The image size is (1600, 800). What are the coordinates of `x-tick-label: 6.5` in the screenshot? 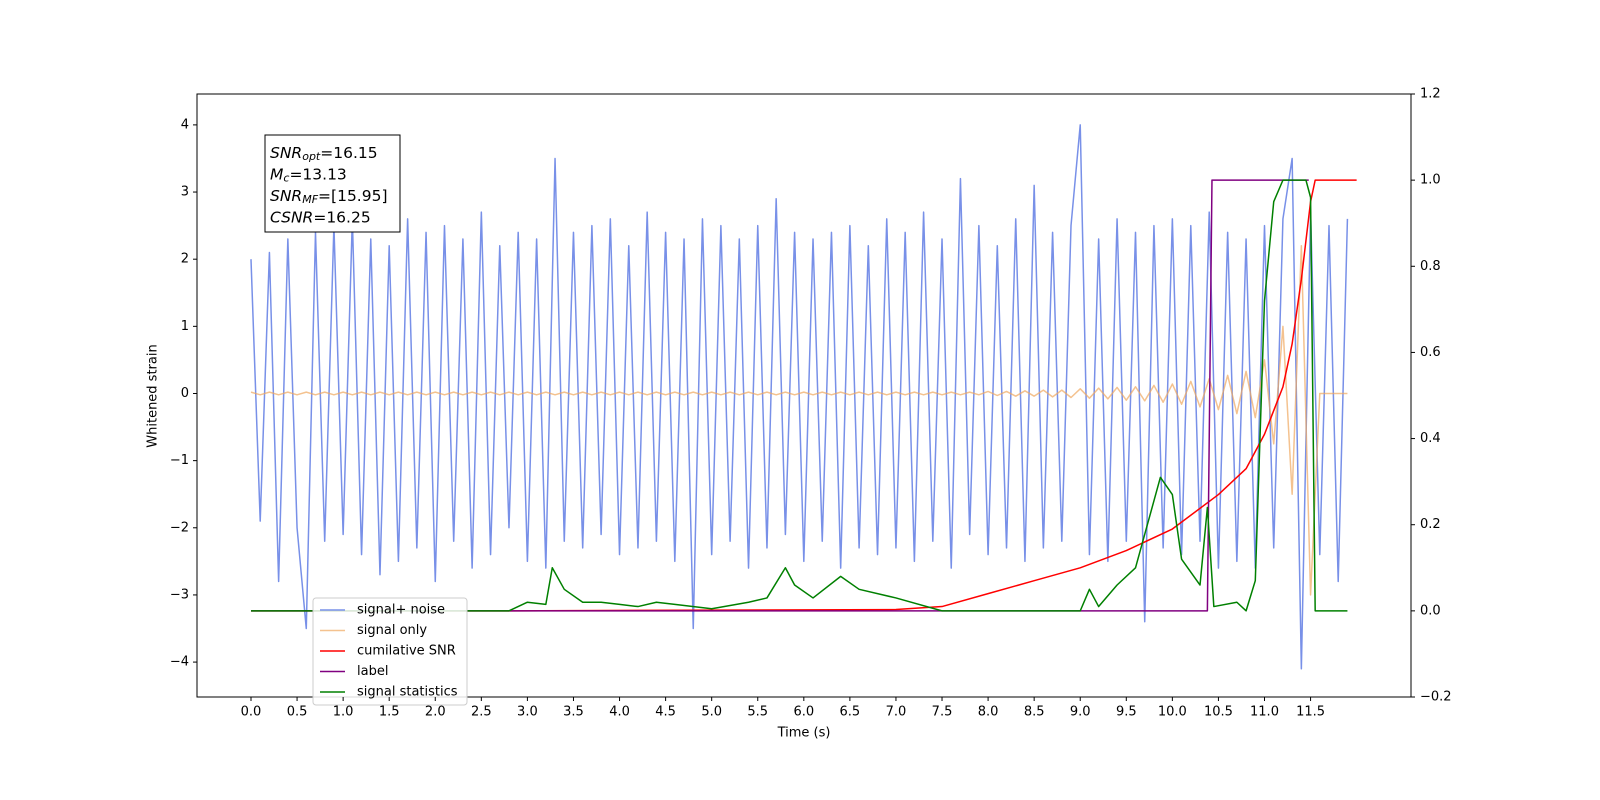 It's located at (850, 712).